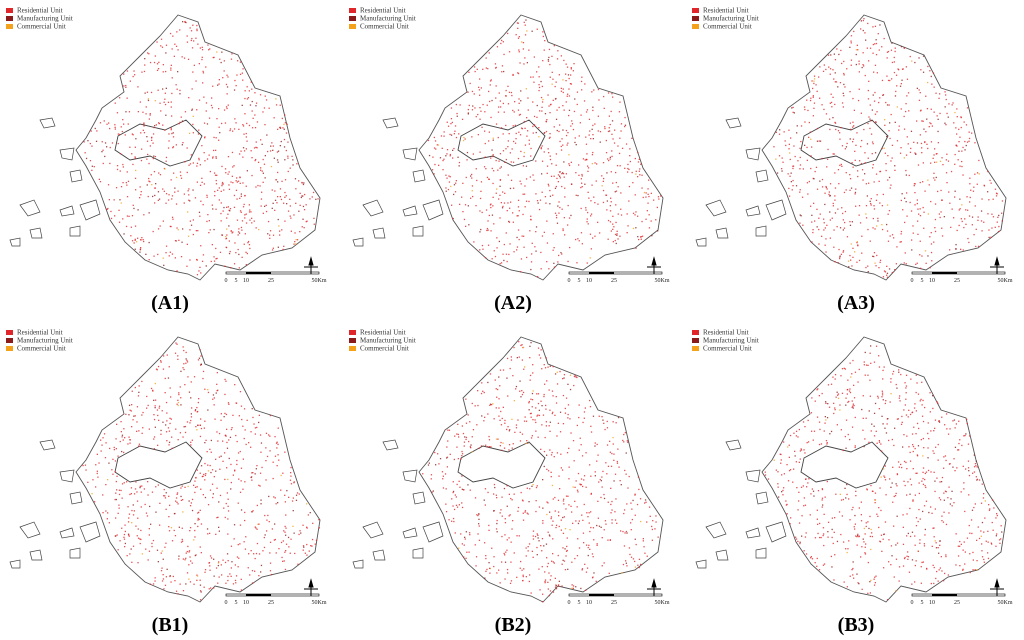 The height and width of the screenshot is (640, 1024). What do you see at coordinates (883, 473) in the screenshot?
I see `land-units` at bounding box center [883, 473].